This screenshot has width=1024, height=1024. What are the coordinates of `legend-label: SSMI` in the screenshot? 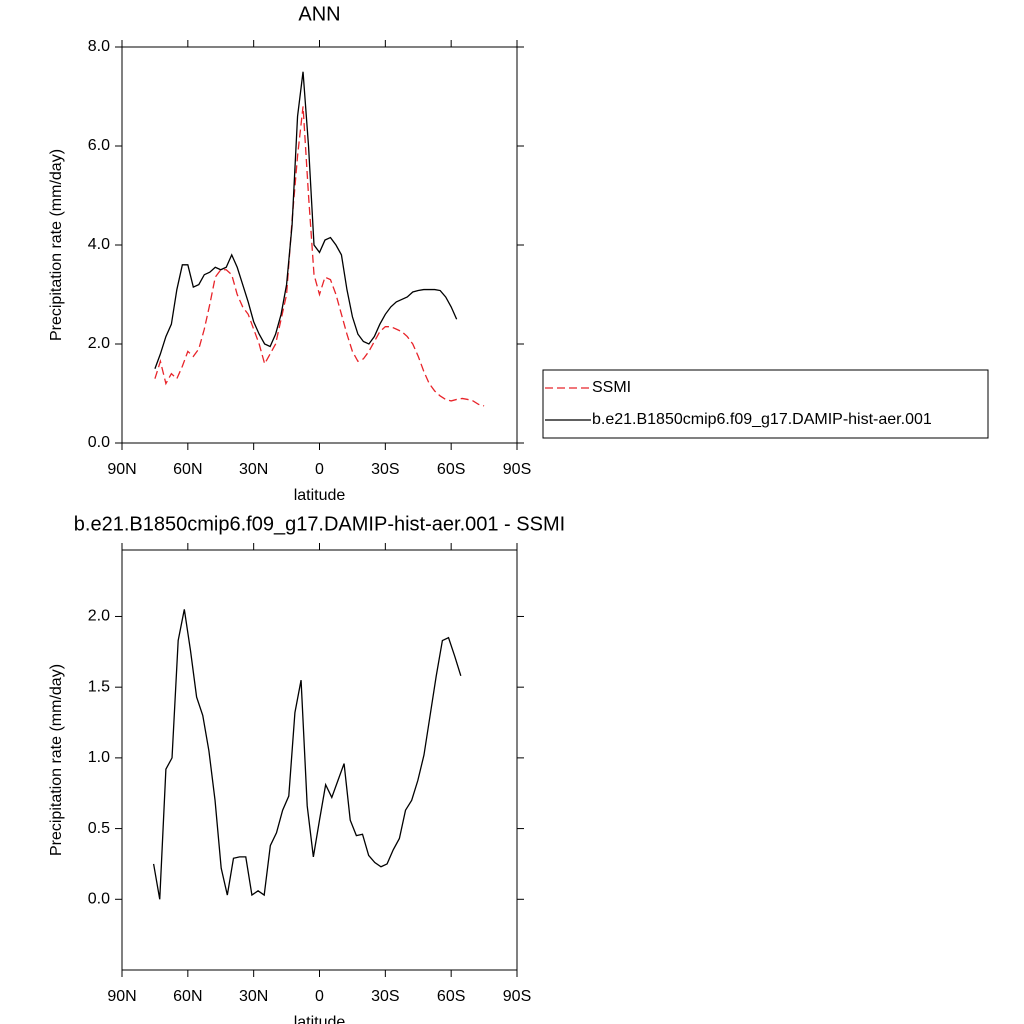 It's located at (611, 387).